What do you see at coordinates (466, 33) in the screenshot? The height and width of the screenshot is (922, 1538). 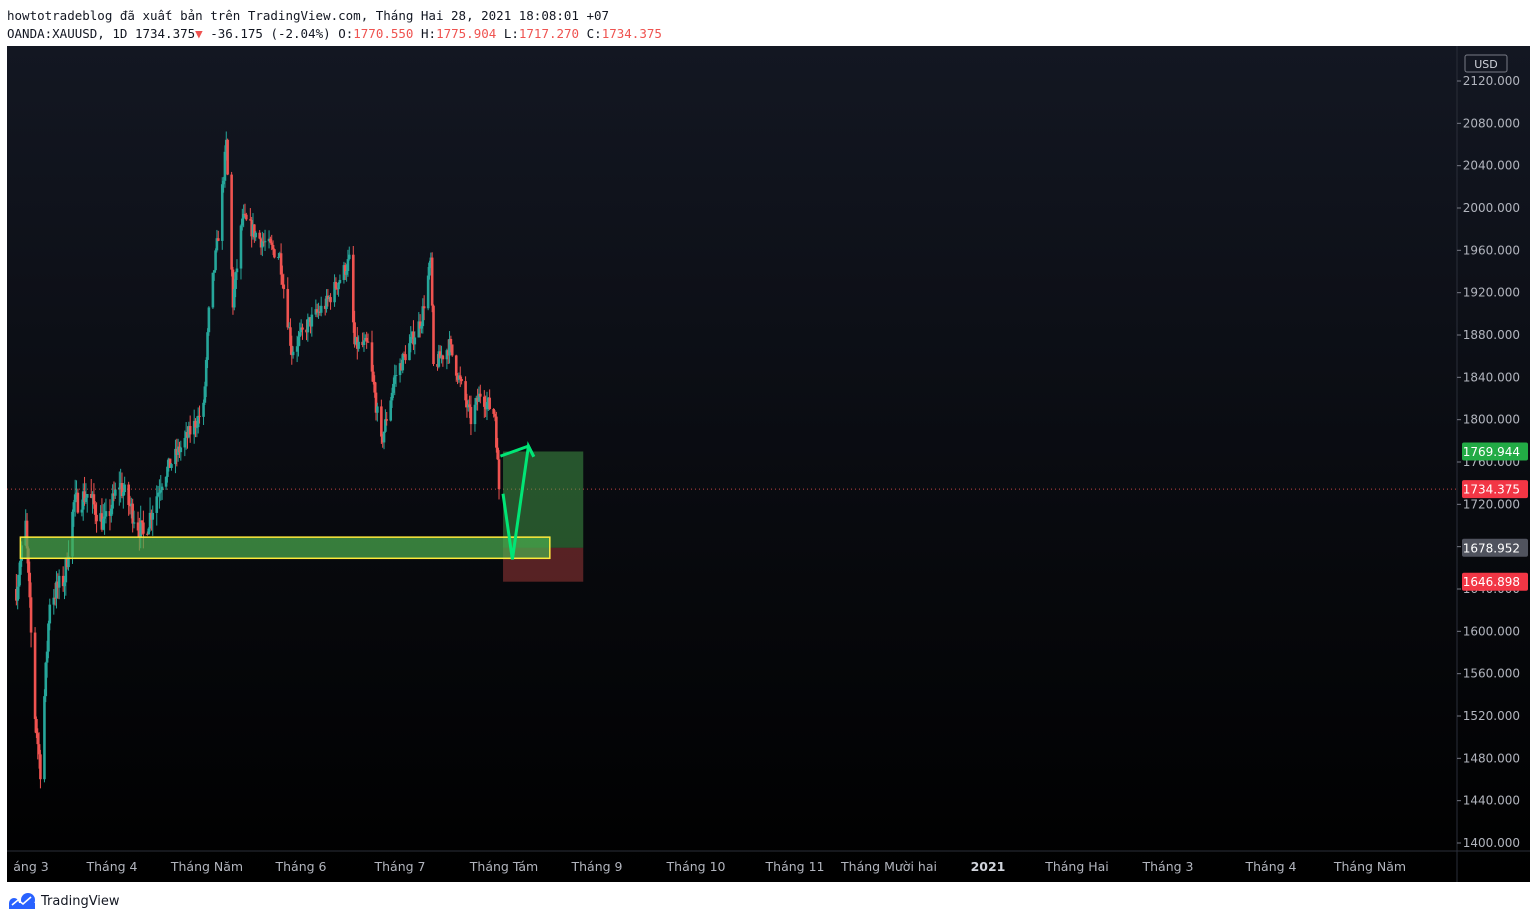 I see `high-value: 1775.904` at bounding box center [466, 33].